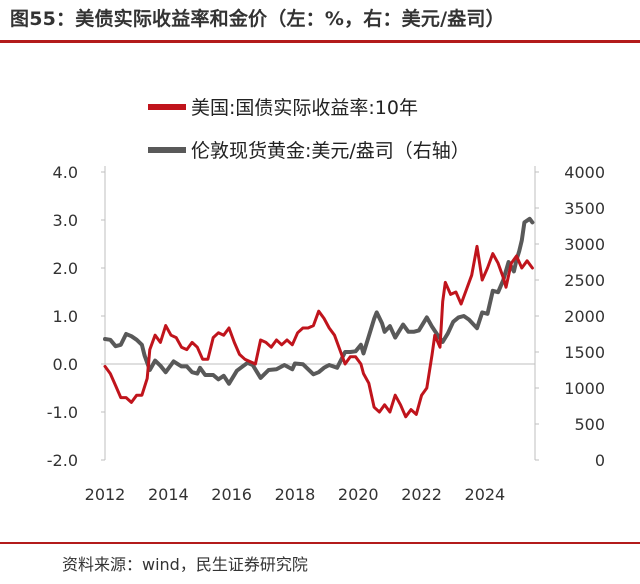 This screenshot has width=640, height=584. Describe the element at coordinates (65, 172) in the screenshot. I see `left-tick-label: 4.0` at that location.